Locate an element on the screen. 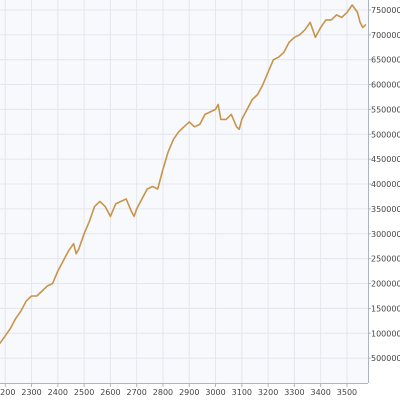  y-tick-label: 7000000 is located at coordinates (385, 35).